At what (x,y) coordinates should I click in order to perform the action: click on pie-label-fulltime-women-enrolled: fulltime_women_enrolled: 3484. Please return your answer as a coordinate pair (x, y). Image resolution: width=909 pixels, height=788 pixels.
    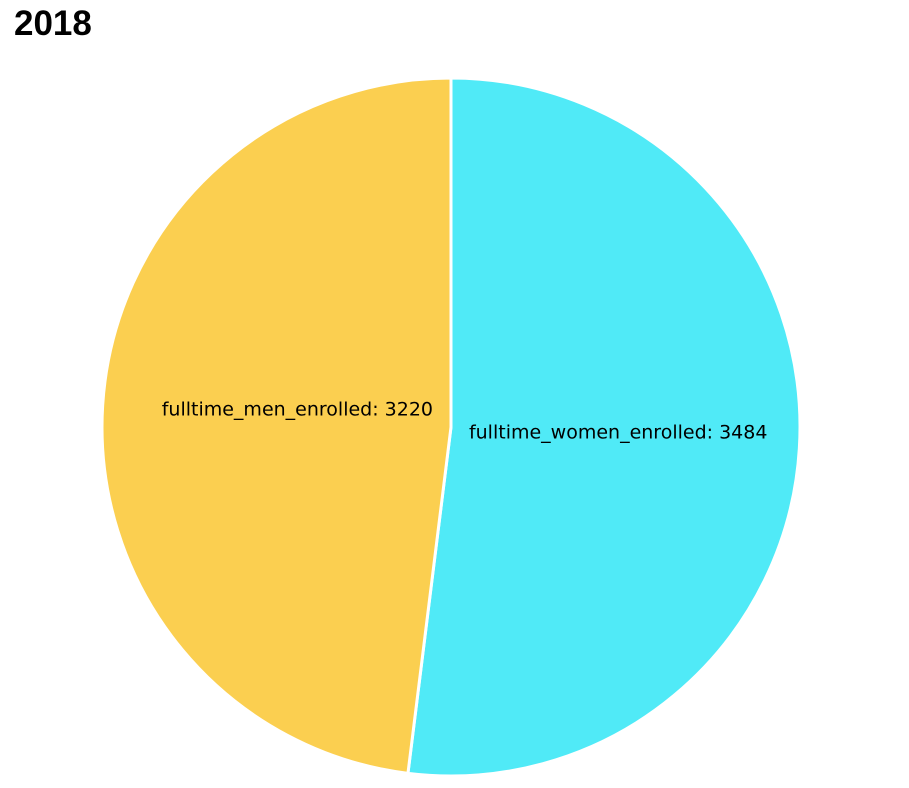
    Looking at the image, I should click on (618, 433).